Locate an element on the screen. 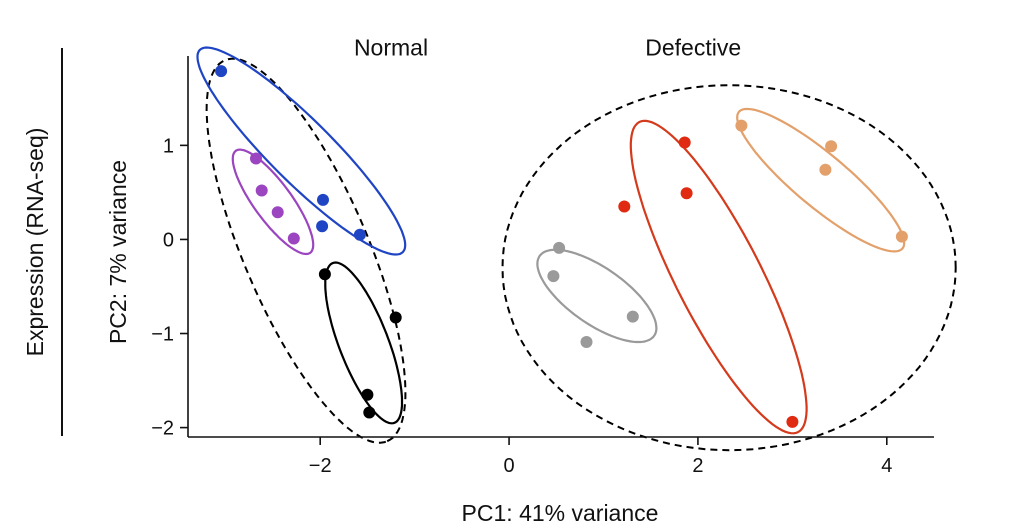 This screenshot has width=1021, height=527. cluster-ellipse-orange is located at coordinates (821, 180).